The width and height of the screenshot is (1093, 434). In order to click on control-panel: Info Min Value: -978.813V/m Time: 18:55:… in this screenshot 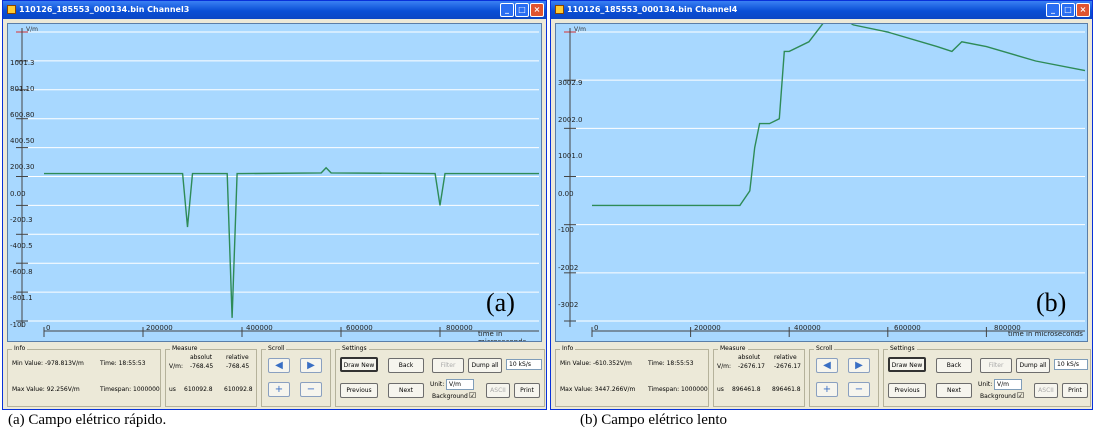, I will do `click(274, 377)`.